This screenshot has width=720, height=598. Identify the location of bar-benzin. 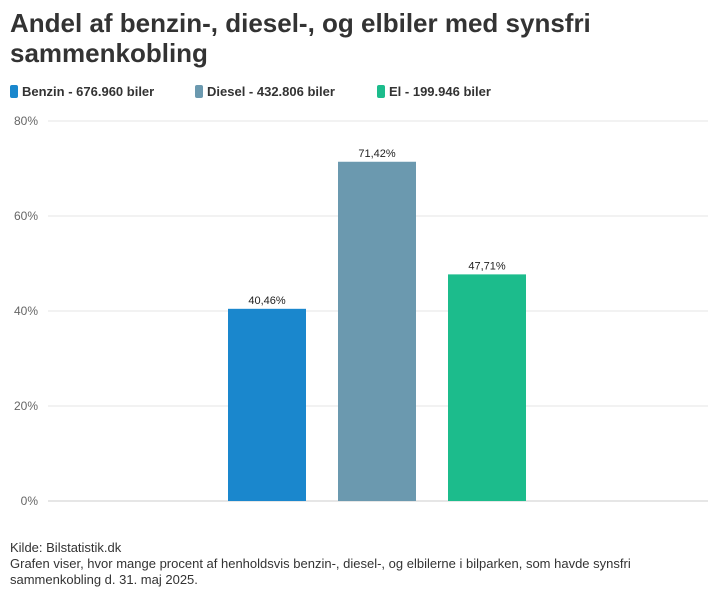
(267, 404).